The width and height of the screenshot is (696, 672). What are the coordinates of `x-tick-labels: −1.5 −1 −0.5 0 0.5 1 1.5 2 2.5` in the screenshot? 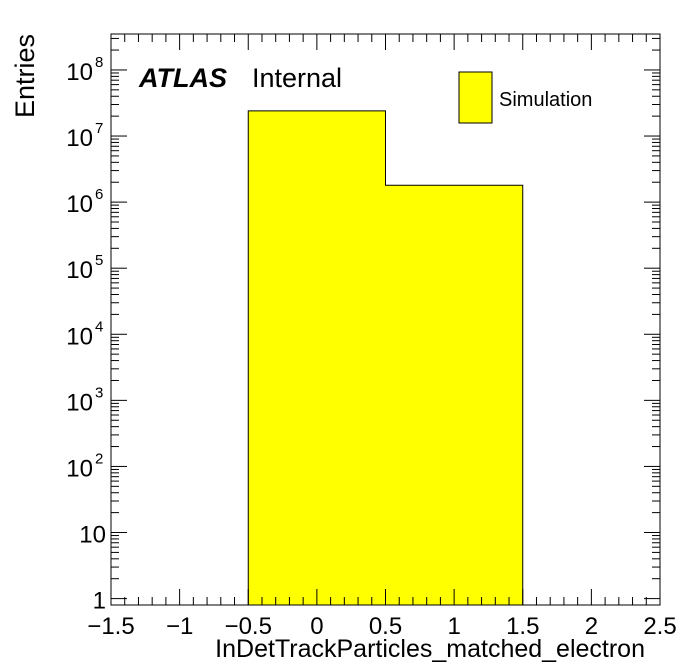 It's located at (381, 626).